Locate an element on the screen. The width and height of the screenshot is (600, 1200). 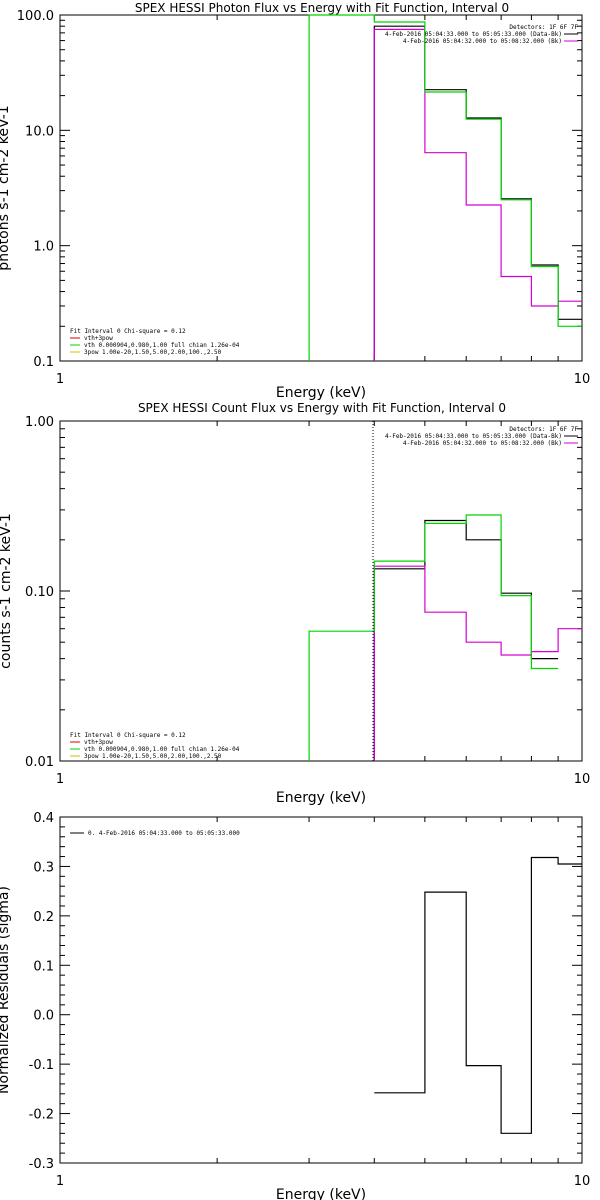
photon-xtick-label: 1 is located at coordinates (60, 379).